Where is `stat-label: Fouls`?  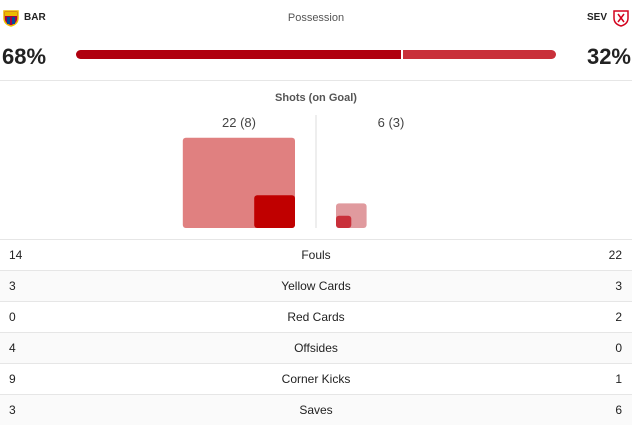
stat-label: Fouls is located at coordinates (316, 255).